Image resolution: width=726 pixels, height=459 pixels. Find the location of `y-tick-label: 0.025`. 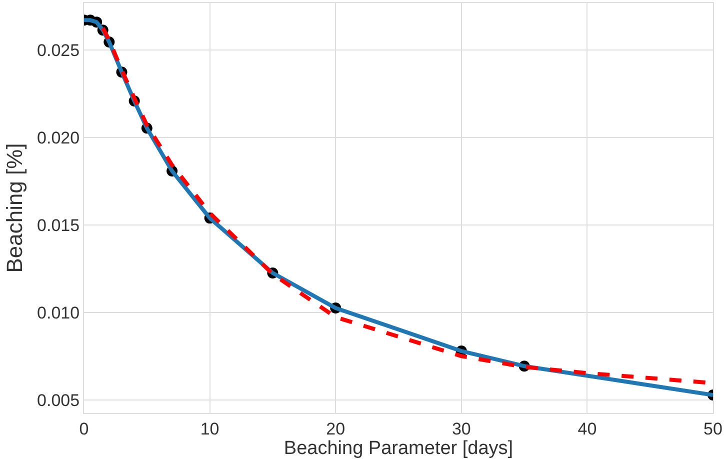

y-tick-label: 0.025 is located at coordinates (58, 50).